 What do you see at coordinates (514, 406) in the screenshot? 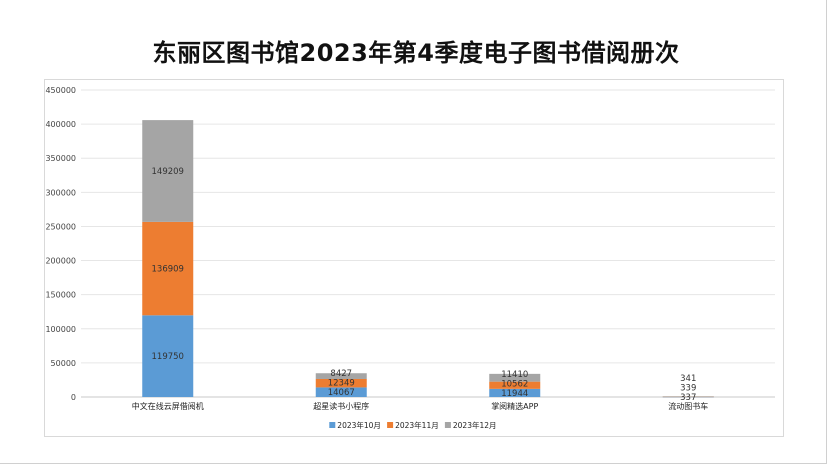
I see `x-category-label: 掌阅精选APP` at bounding box center [514, 406].